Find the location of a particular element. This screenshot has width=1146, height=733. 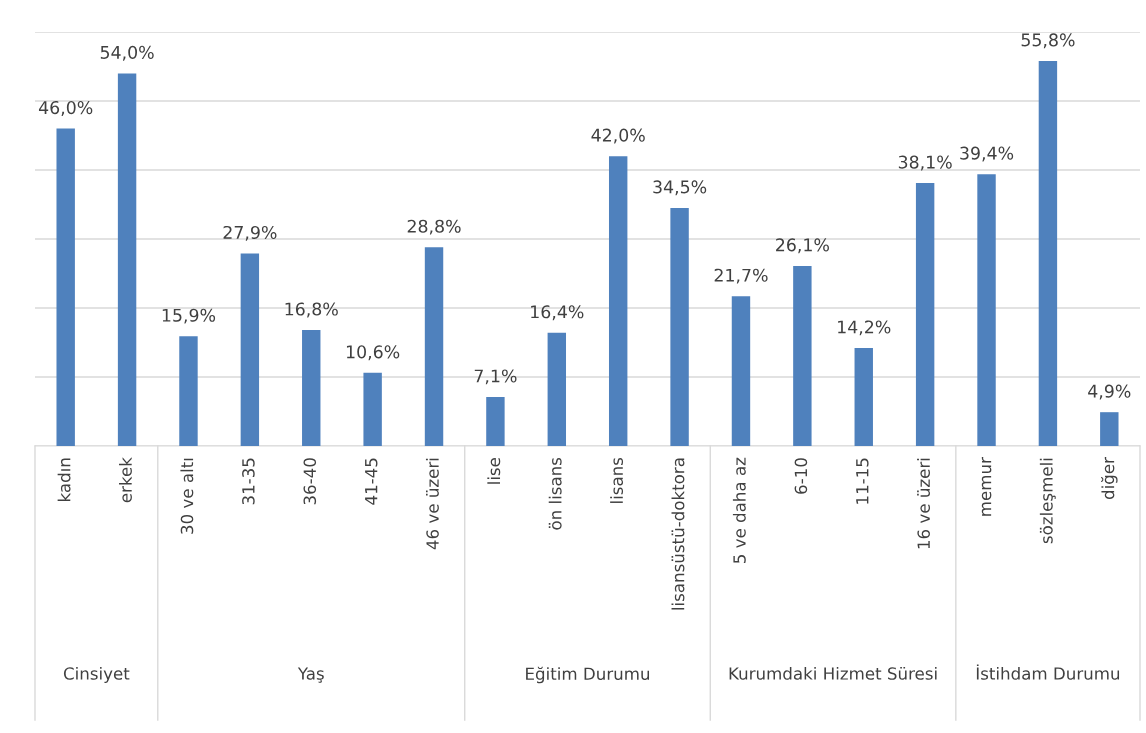

x-tick-label: 6-10 is located at coordinates (801, 476).